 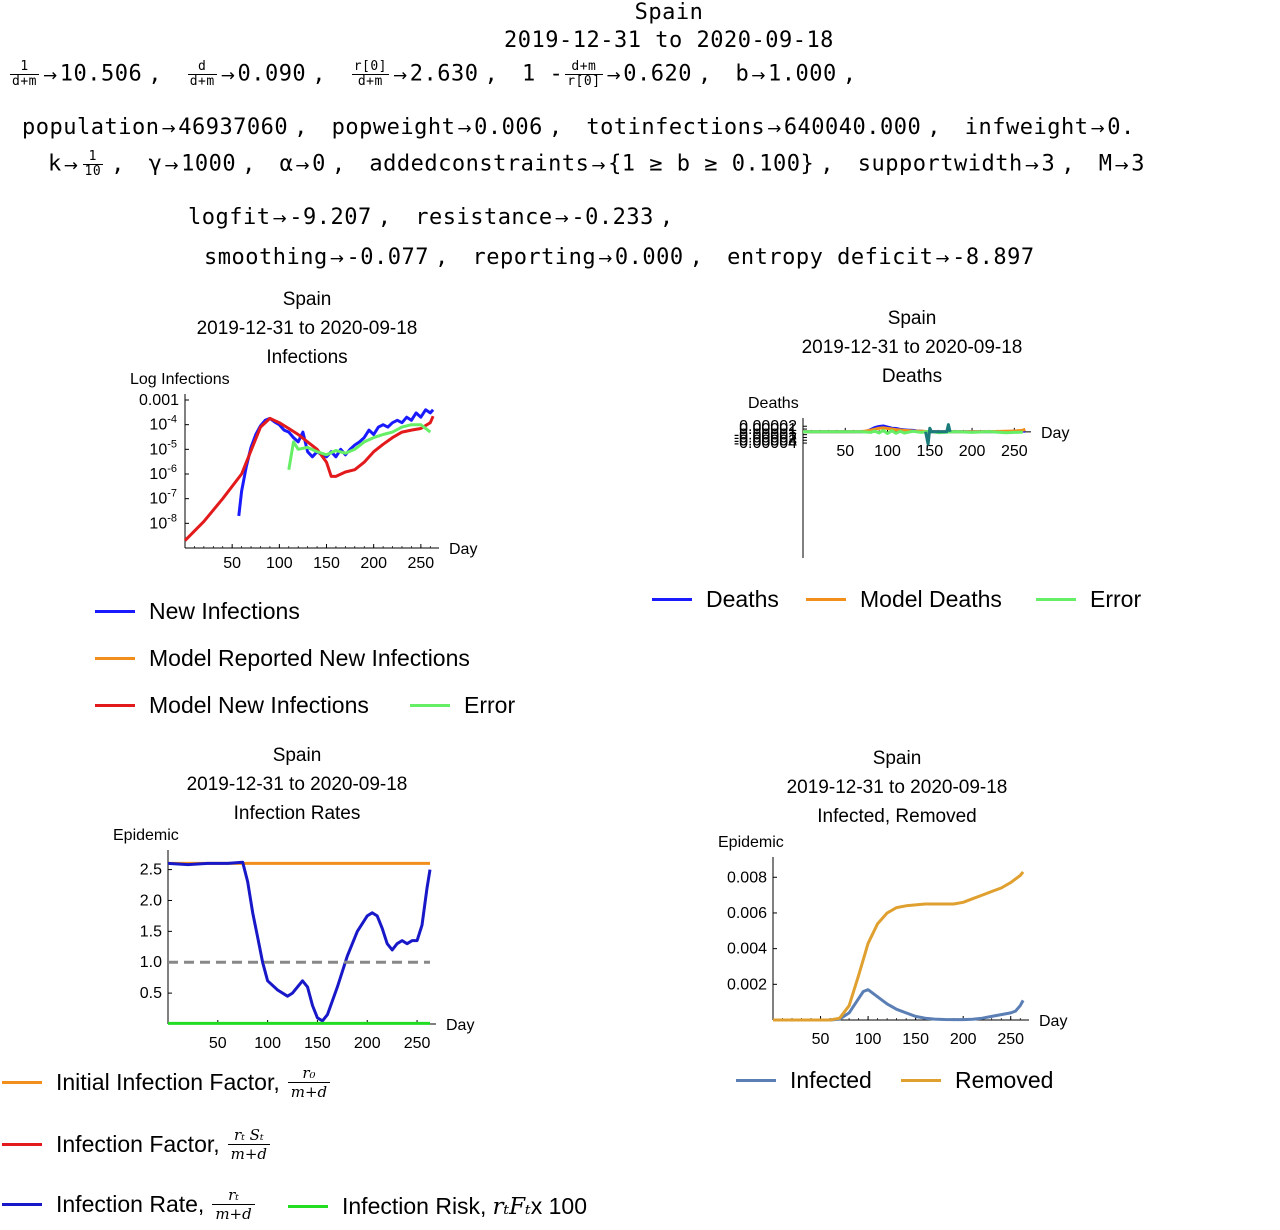 I want to click on y-tick-label: 10⁻⁸, so click(x=163, y=522).